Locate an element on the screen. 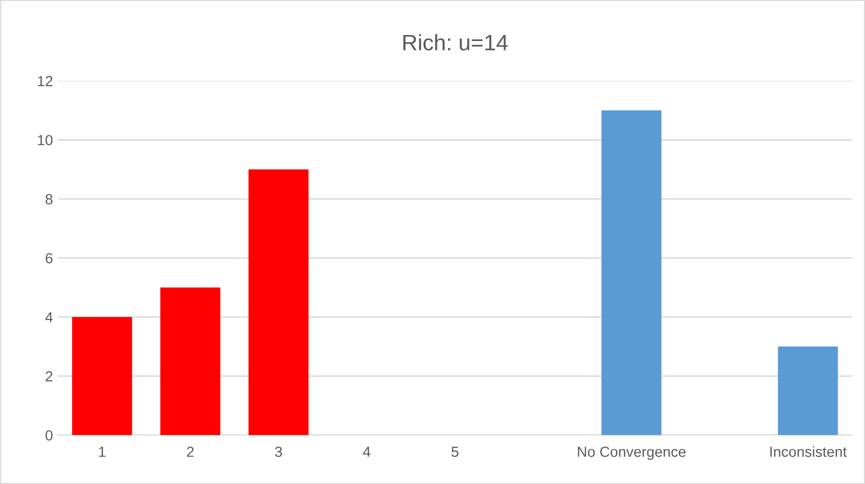  x-tick-label: 2 is located at coordinates (190, 451).